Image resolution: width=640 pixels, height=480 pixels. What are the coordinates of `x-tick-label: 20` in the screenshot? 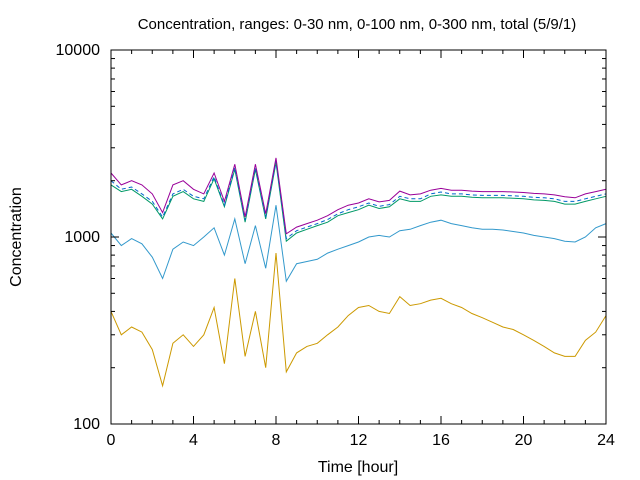 It's located at (524, 440).